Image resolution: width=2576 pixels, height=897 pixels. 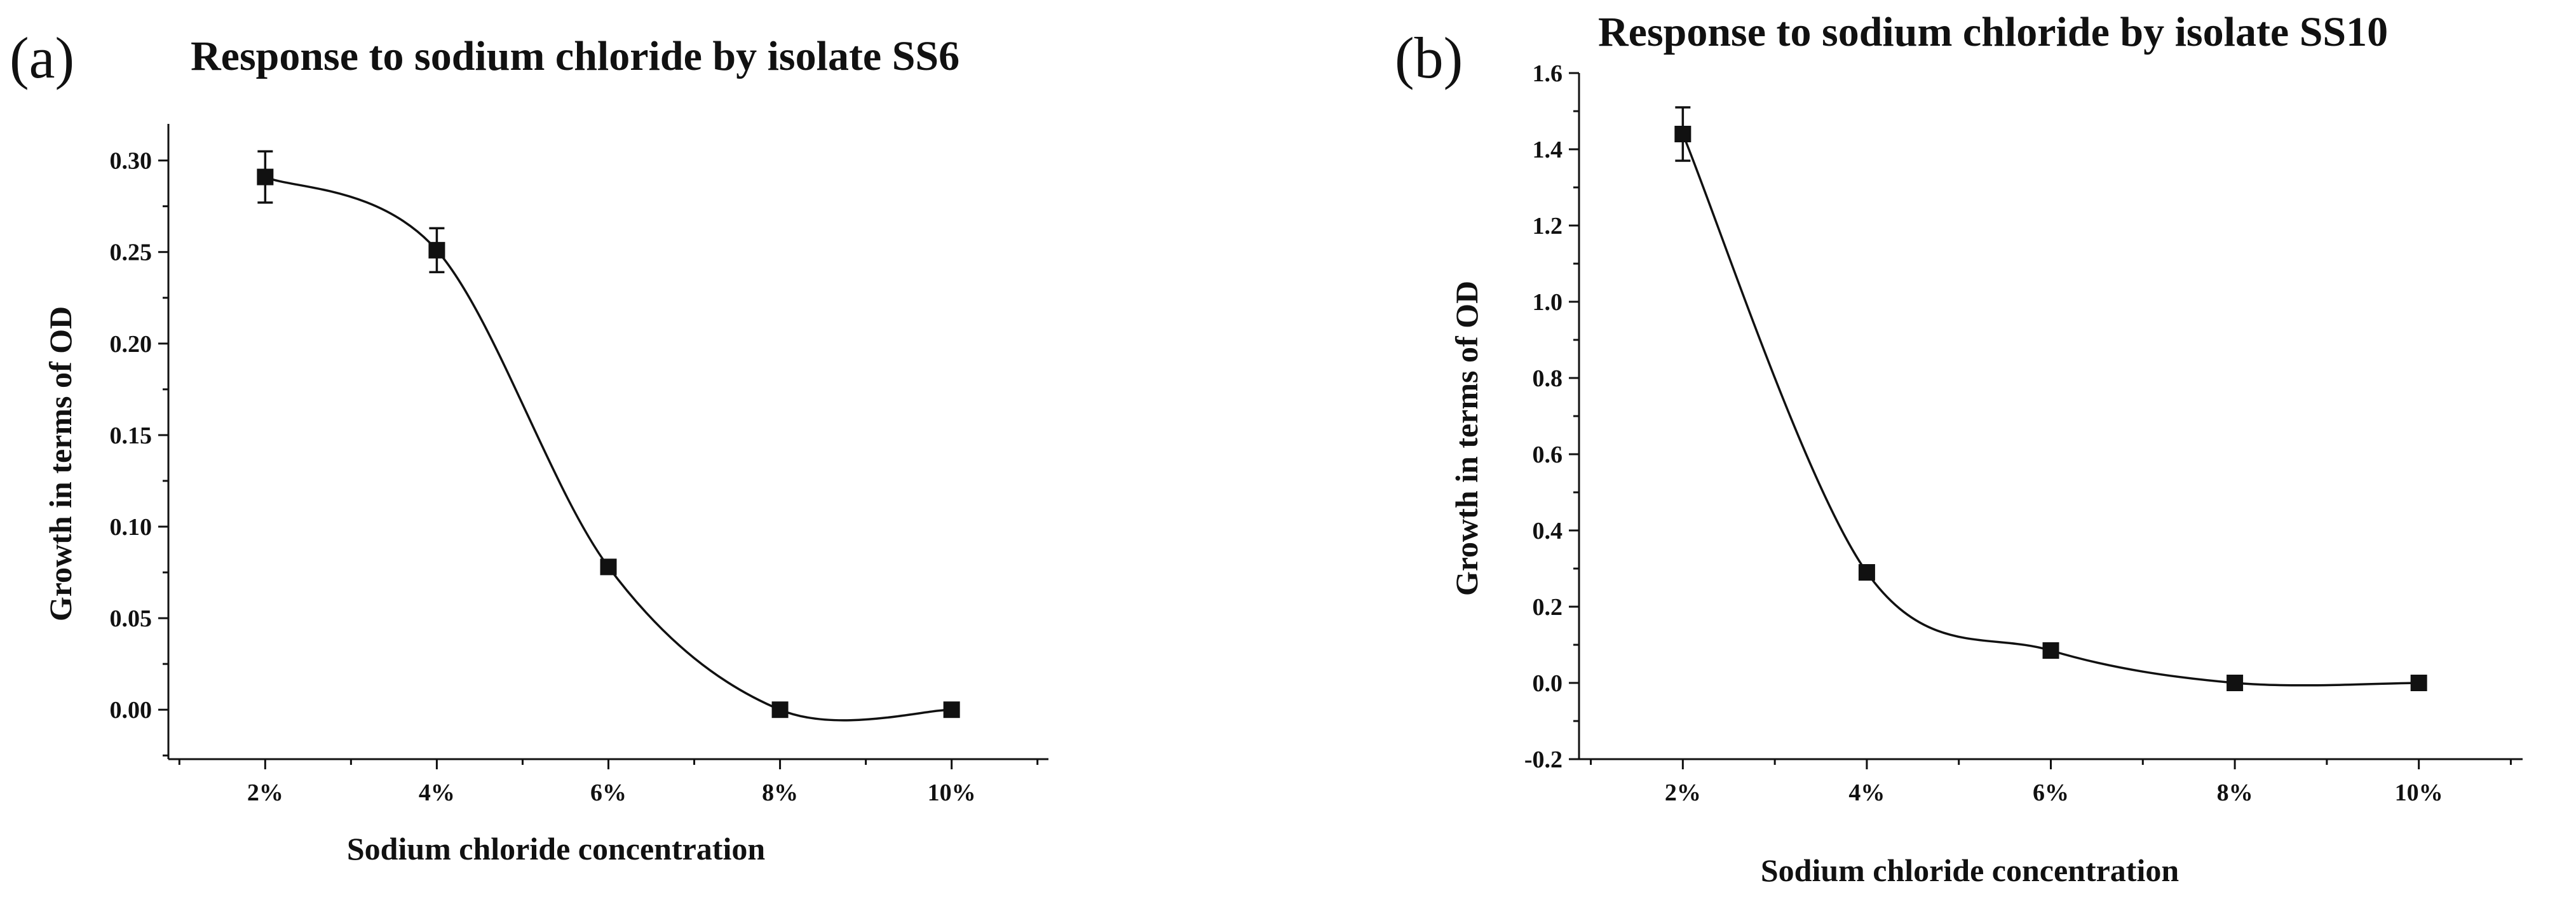 I want to click on y-tick-label: 0.20, so click(x=131, y=344).